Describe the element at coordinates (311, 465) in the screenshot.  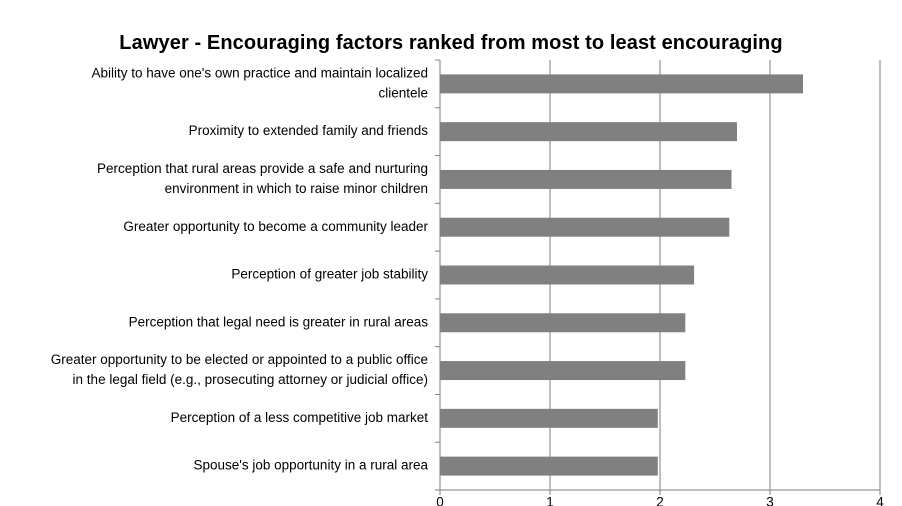
I see `category-label: Spouse's job opportunity in a rural area` at that location.